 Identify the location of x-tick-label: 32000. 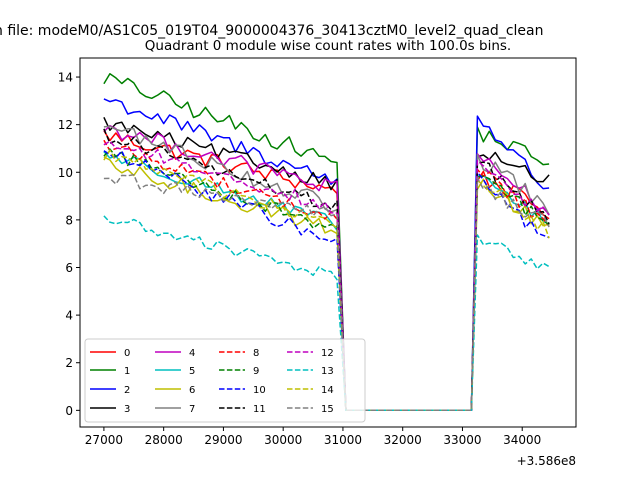
(403, 440).